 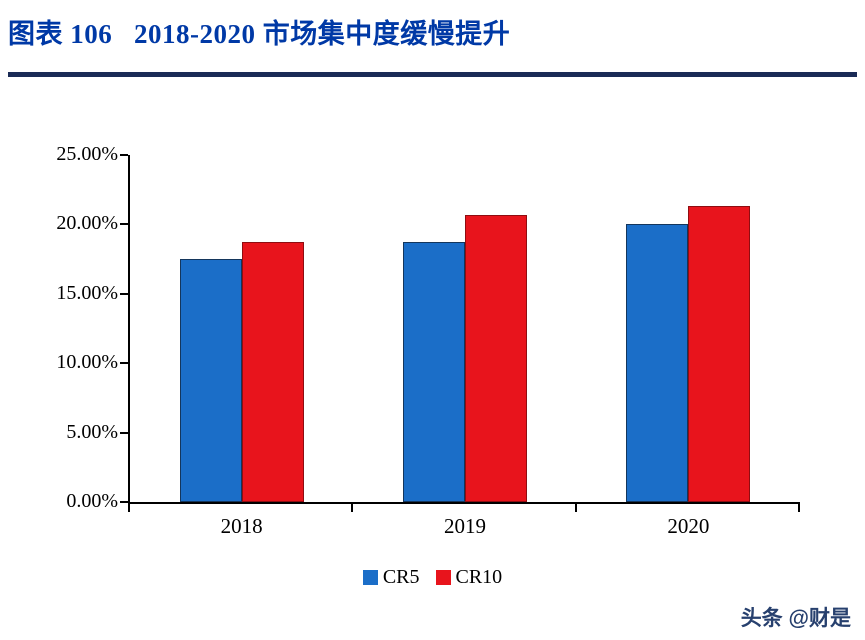 What do you see at coordinates (657, 363) in the screenshot?
I see `bar-cr5-2020` at bounding box center [657, 363].